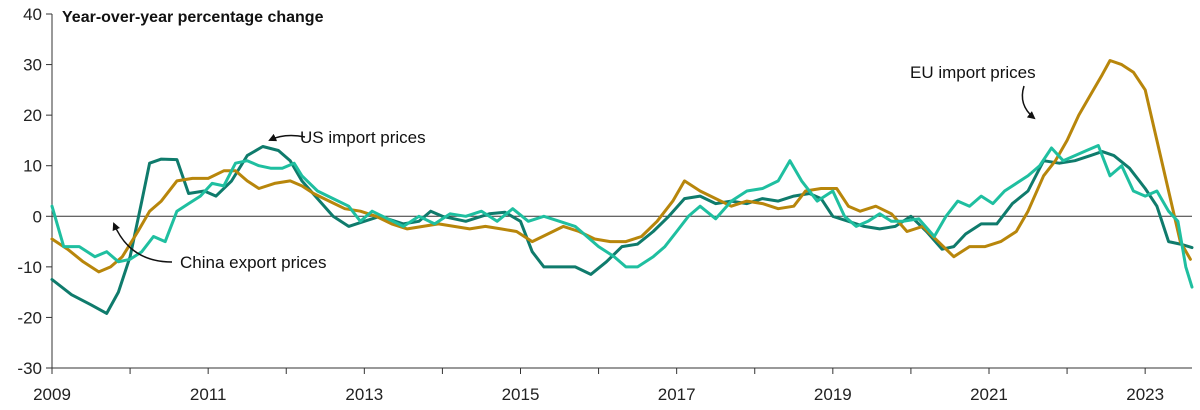 This screenshot has height=410, width=1200. What do you see at coordinates (363, 137) in the screenshot?
I see `annotation-label-us: US import prices` at bounding box center [363, 137].